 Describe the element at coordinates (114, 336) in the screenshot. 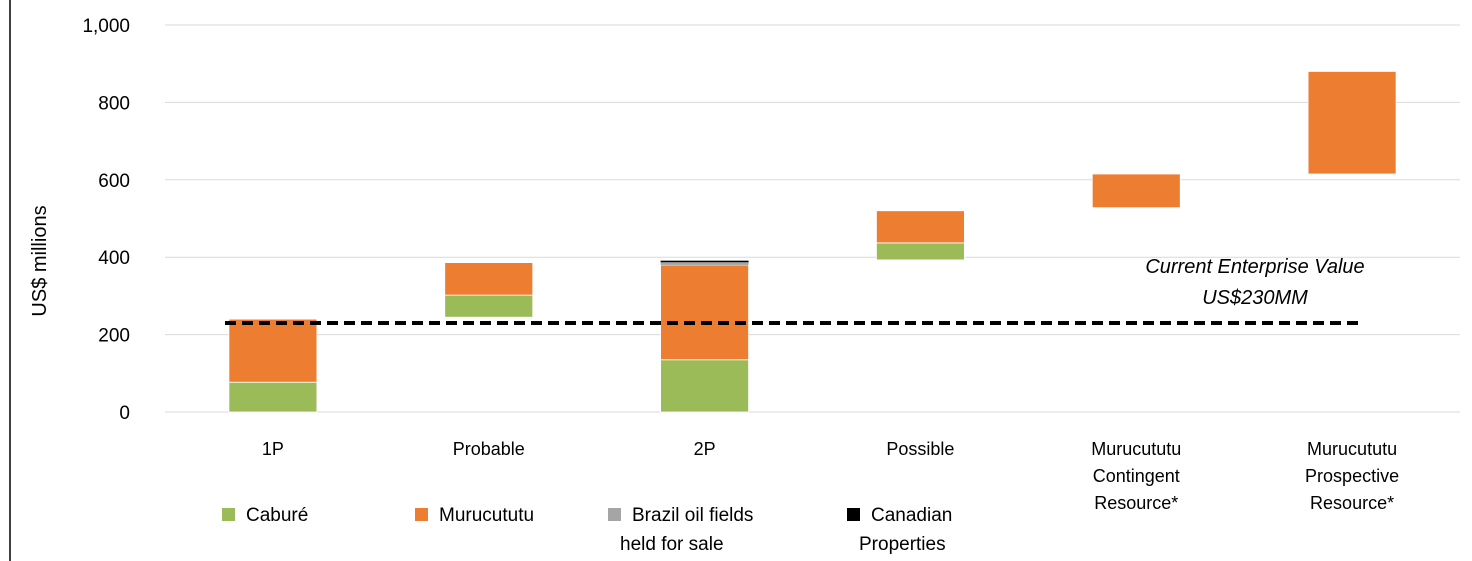

I see `y-tick-label: 200` at that location.